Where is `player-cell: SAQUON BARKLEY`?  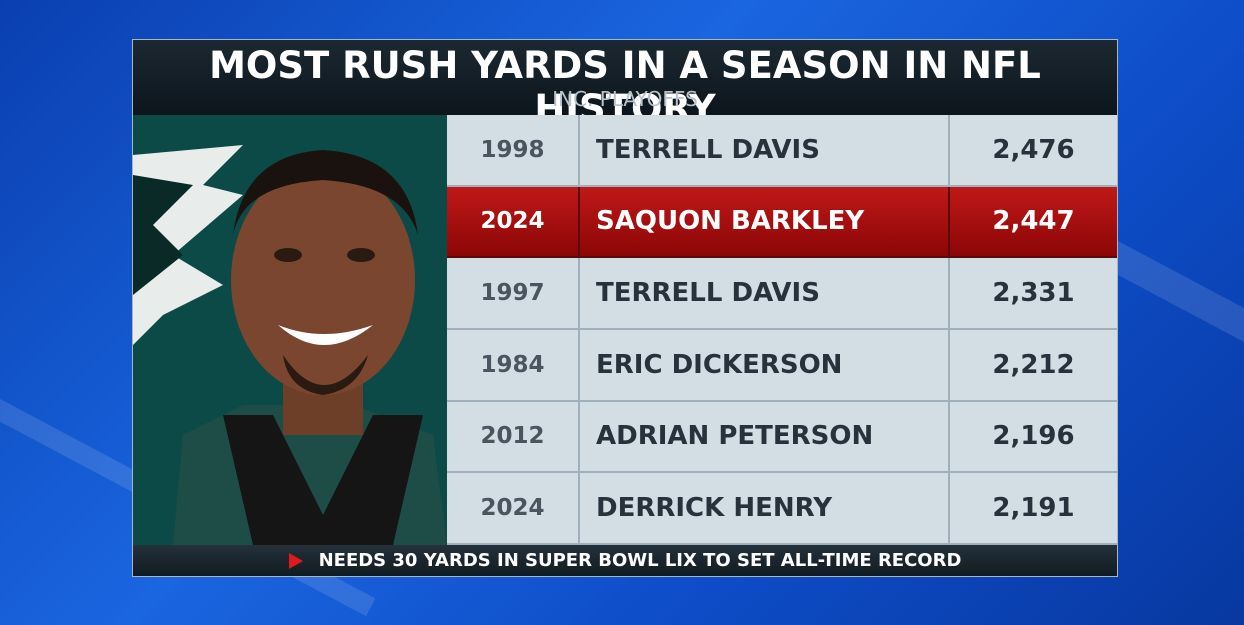
player-cell: SAQUON BARKLEY is located at coordinates (765, 222).